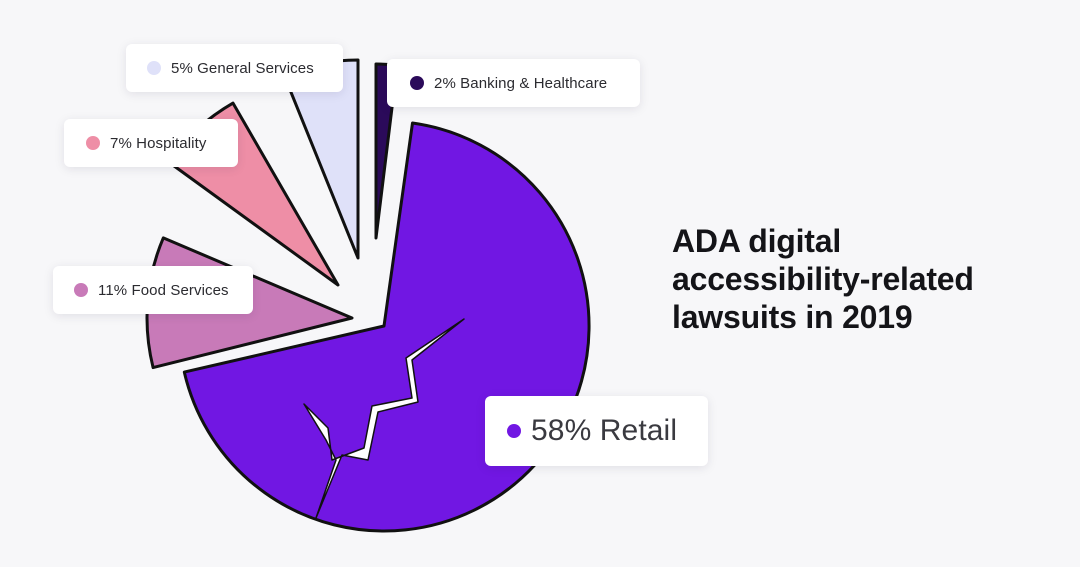  What do you see at coordinates (158, 143) in the screenshot?
I see `callout-label: 7% Hospitality` at bounding box center [158, 143].